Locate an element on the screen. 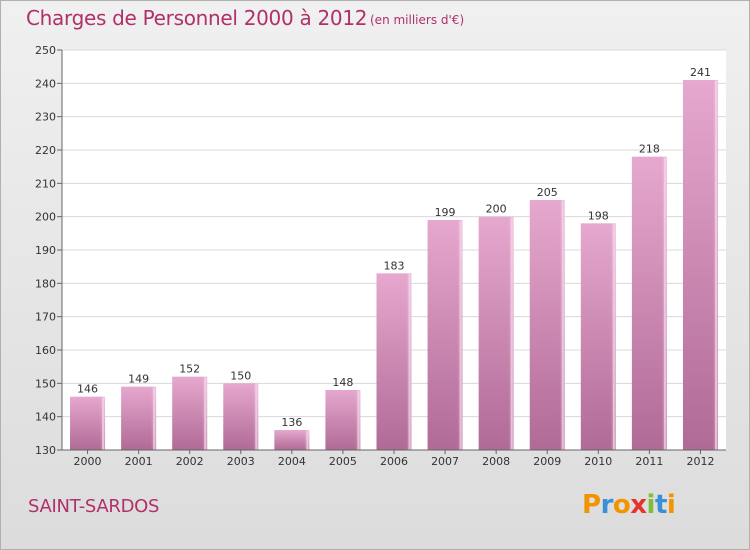 This screenshot has width=750, height=550. data-label: 150 is located at coordinates (240, 375).